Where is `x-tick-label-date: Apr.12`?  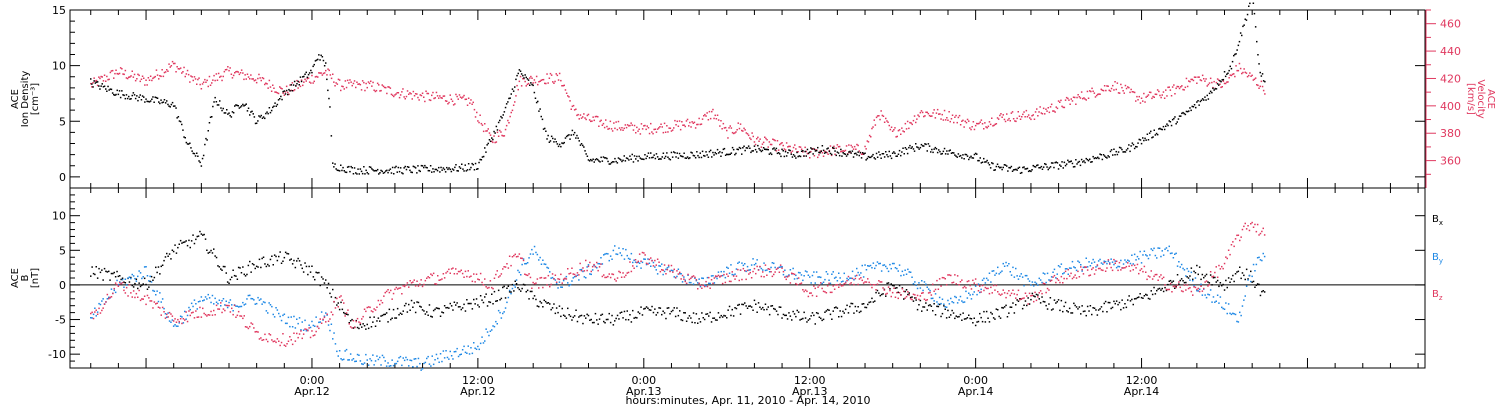
x-tick-label-date: Apr.12 is located at coordinates (312, 391).